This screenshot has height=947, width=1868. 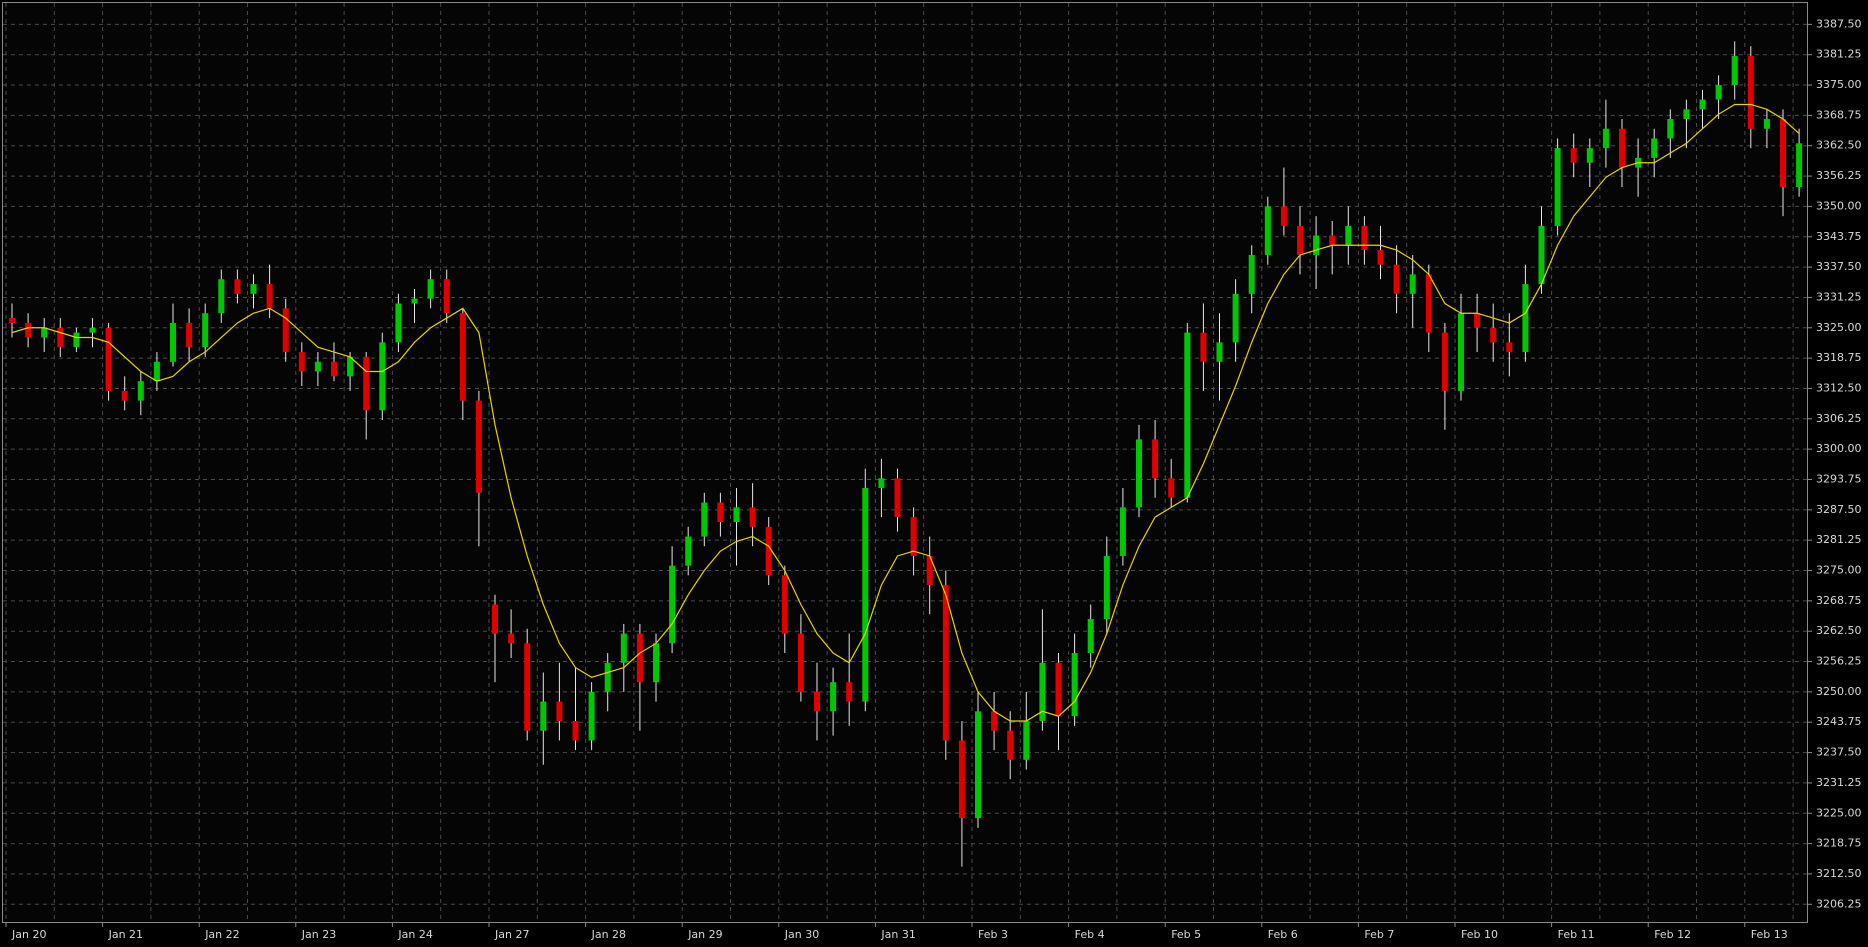 I want to click on y-tick-label: 3212.50, so click(x=1839, y=873).